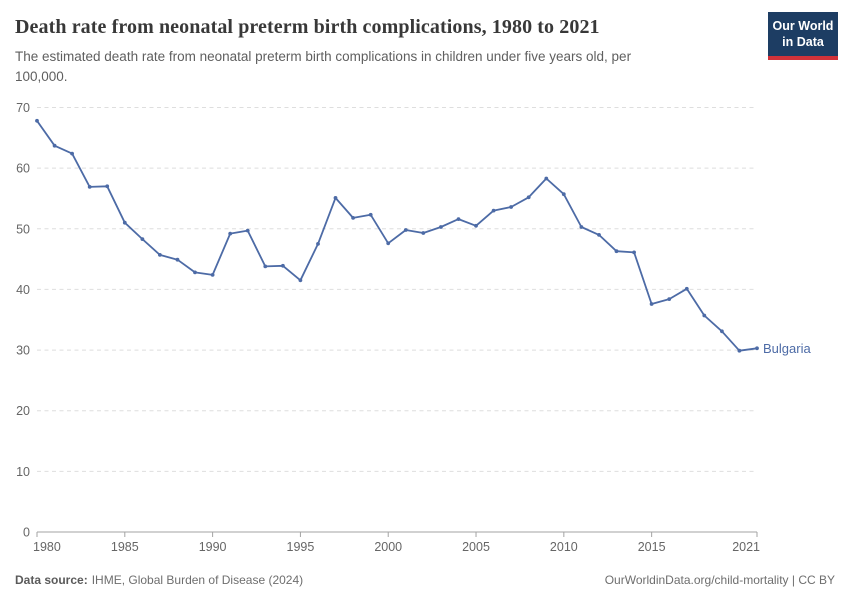 The width and height of the screenshot is (850, 600). What do you see at coordinates (301, 547) in the screenshot?
I see `x-axis-tick-label: 1995` at bounding box center [301, 547].